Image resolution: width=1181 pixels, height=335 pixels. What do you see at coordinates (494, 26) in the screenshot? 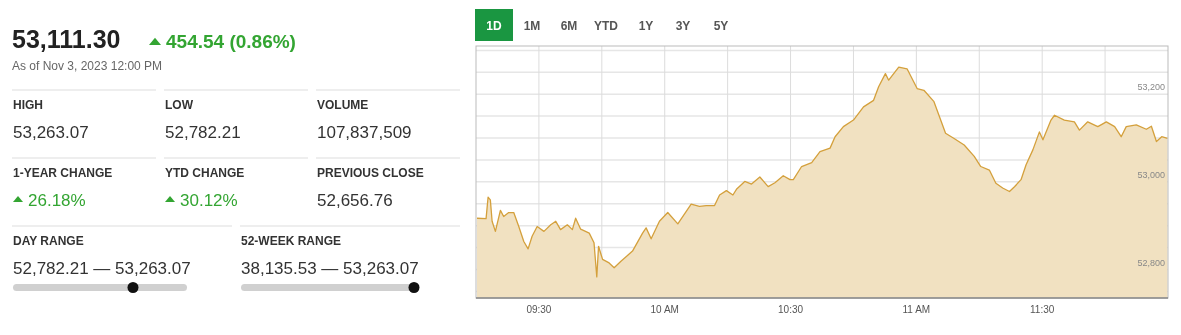
I see `text: 1D` at bounding box center [494, 26].